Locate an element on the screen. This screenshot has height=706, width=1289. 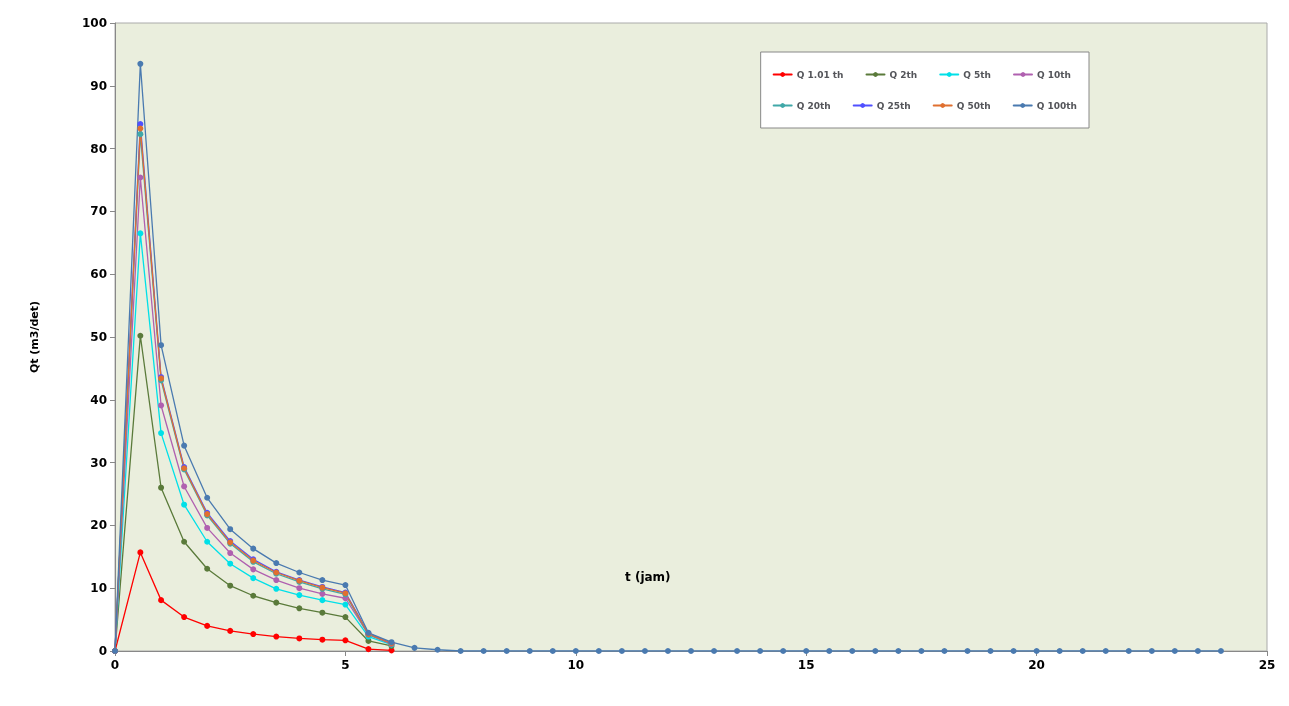
legend-label: Q 100th is located at coordinates (1056, 105).